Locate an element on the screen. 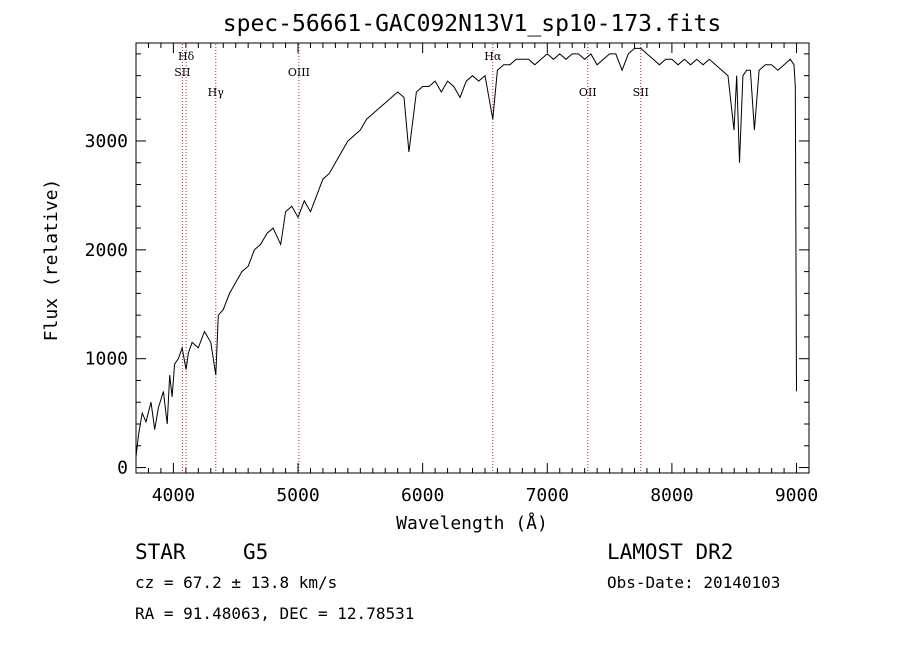 Image resolution: width=900 pixels, height=649 pixels. line-label-hα: Hα is located at coordinates (493, 56).